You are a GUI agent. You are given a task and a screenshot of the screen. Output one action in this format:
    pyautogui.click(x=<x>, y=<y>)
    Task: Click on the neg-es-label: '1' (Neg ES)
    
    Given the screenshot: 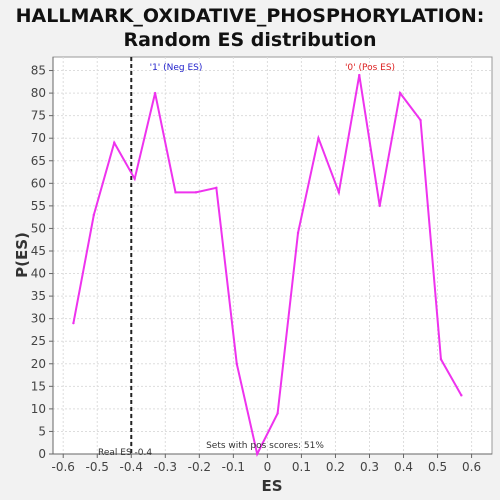 What is the action you would take?
    pyautogui.click(x=176, y=68)
    